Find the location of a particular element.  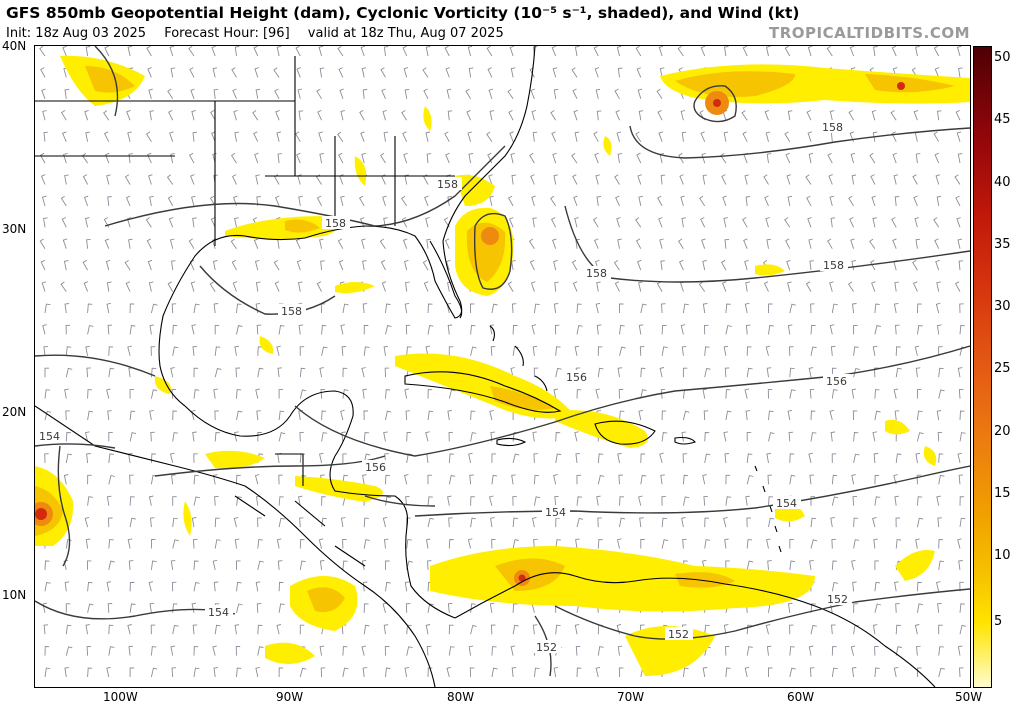

contour-label: 154 is located at coordinates (49, 436).